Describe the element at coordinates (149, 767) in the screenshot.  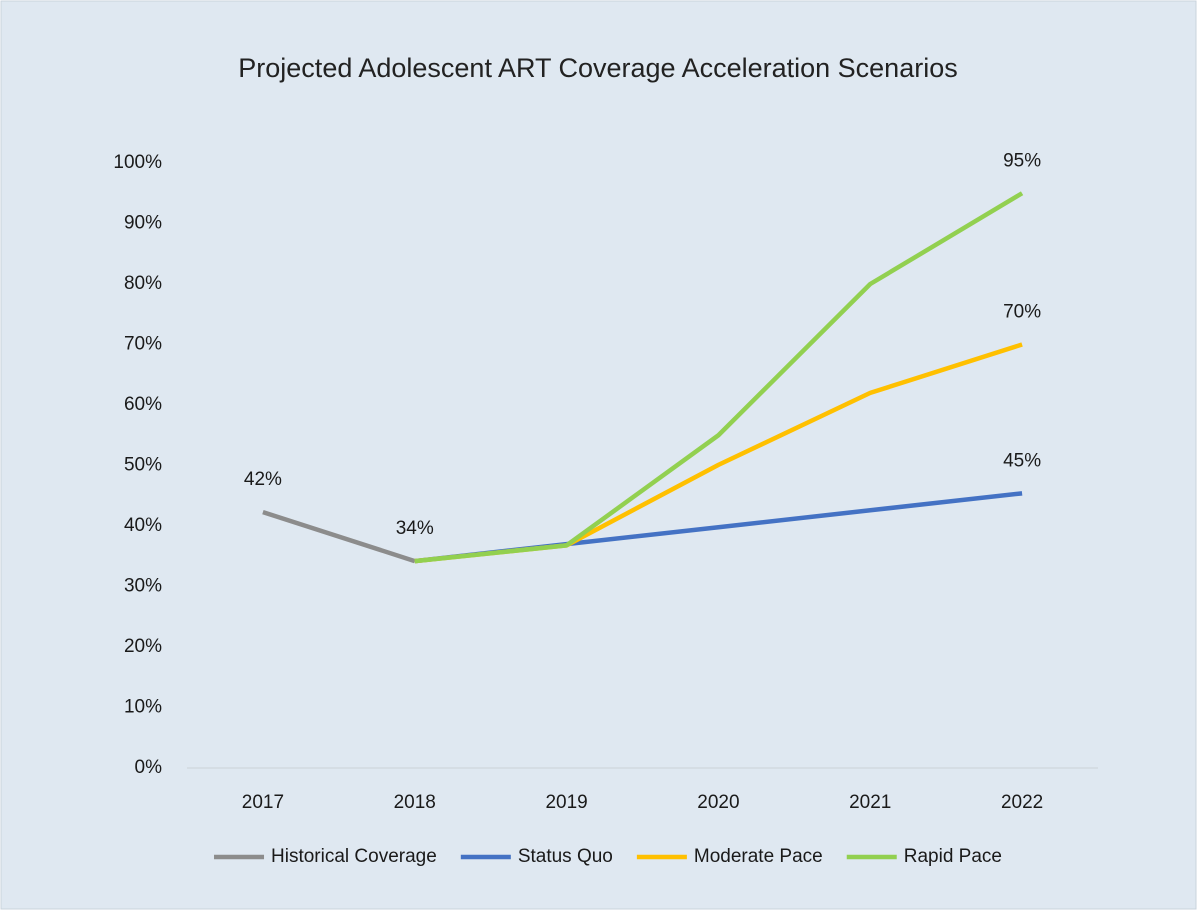
I see `y-tick-label: 0%` at that location.